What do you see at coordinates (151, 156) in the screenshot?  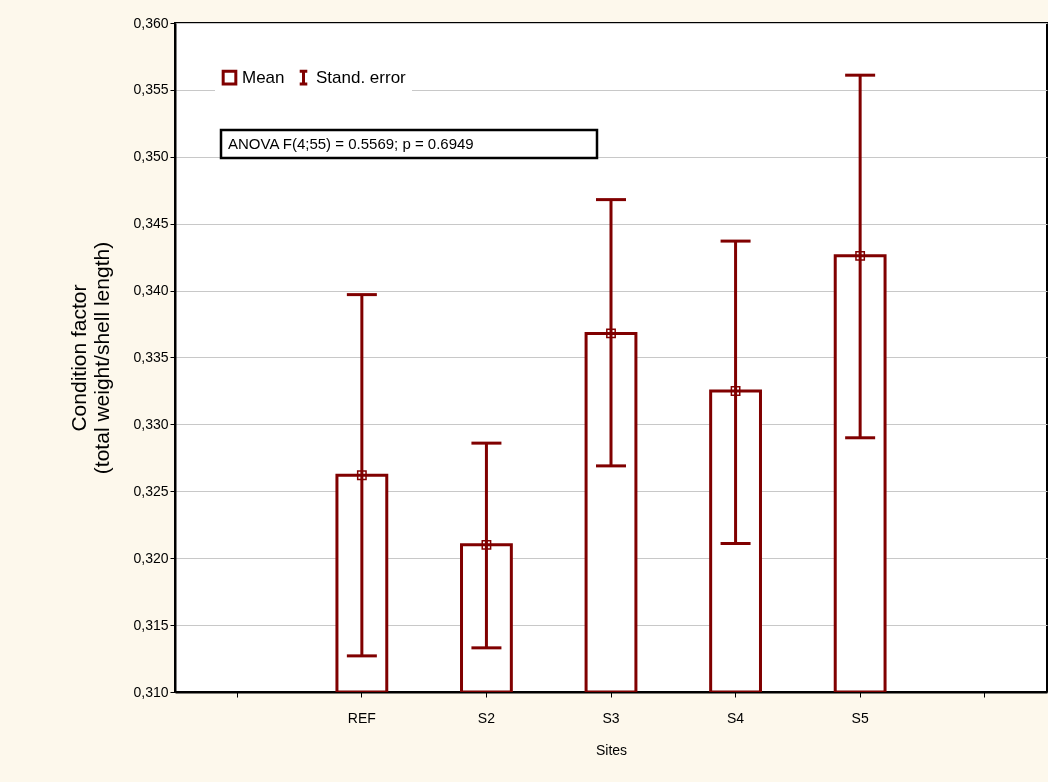 I see `y-tick-label: 0,350` at bounding box center [151, 156].